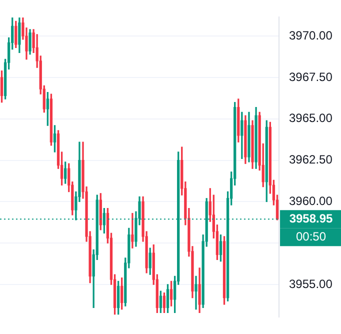  What do you see at coordinates (311, 283) in the screenshot?
I see `y-tick-label: 3955.00` at bounding box center [311, 283].